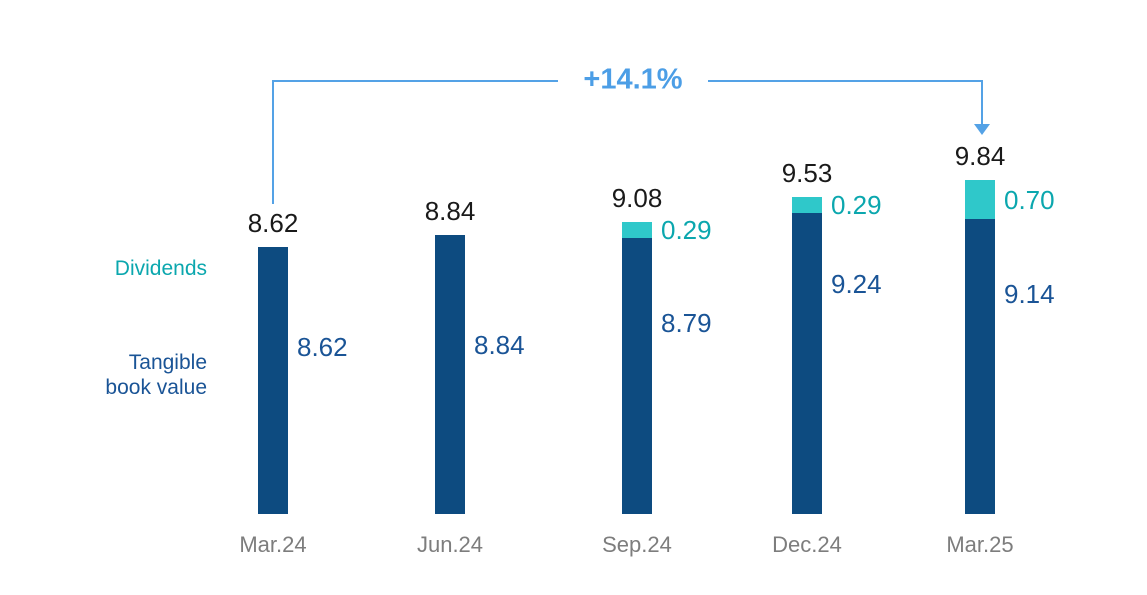 The image size is (1147, 595). I want to click on bar-total-label: 9.84, so click(980, 156).